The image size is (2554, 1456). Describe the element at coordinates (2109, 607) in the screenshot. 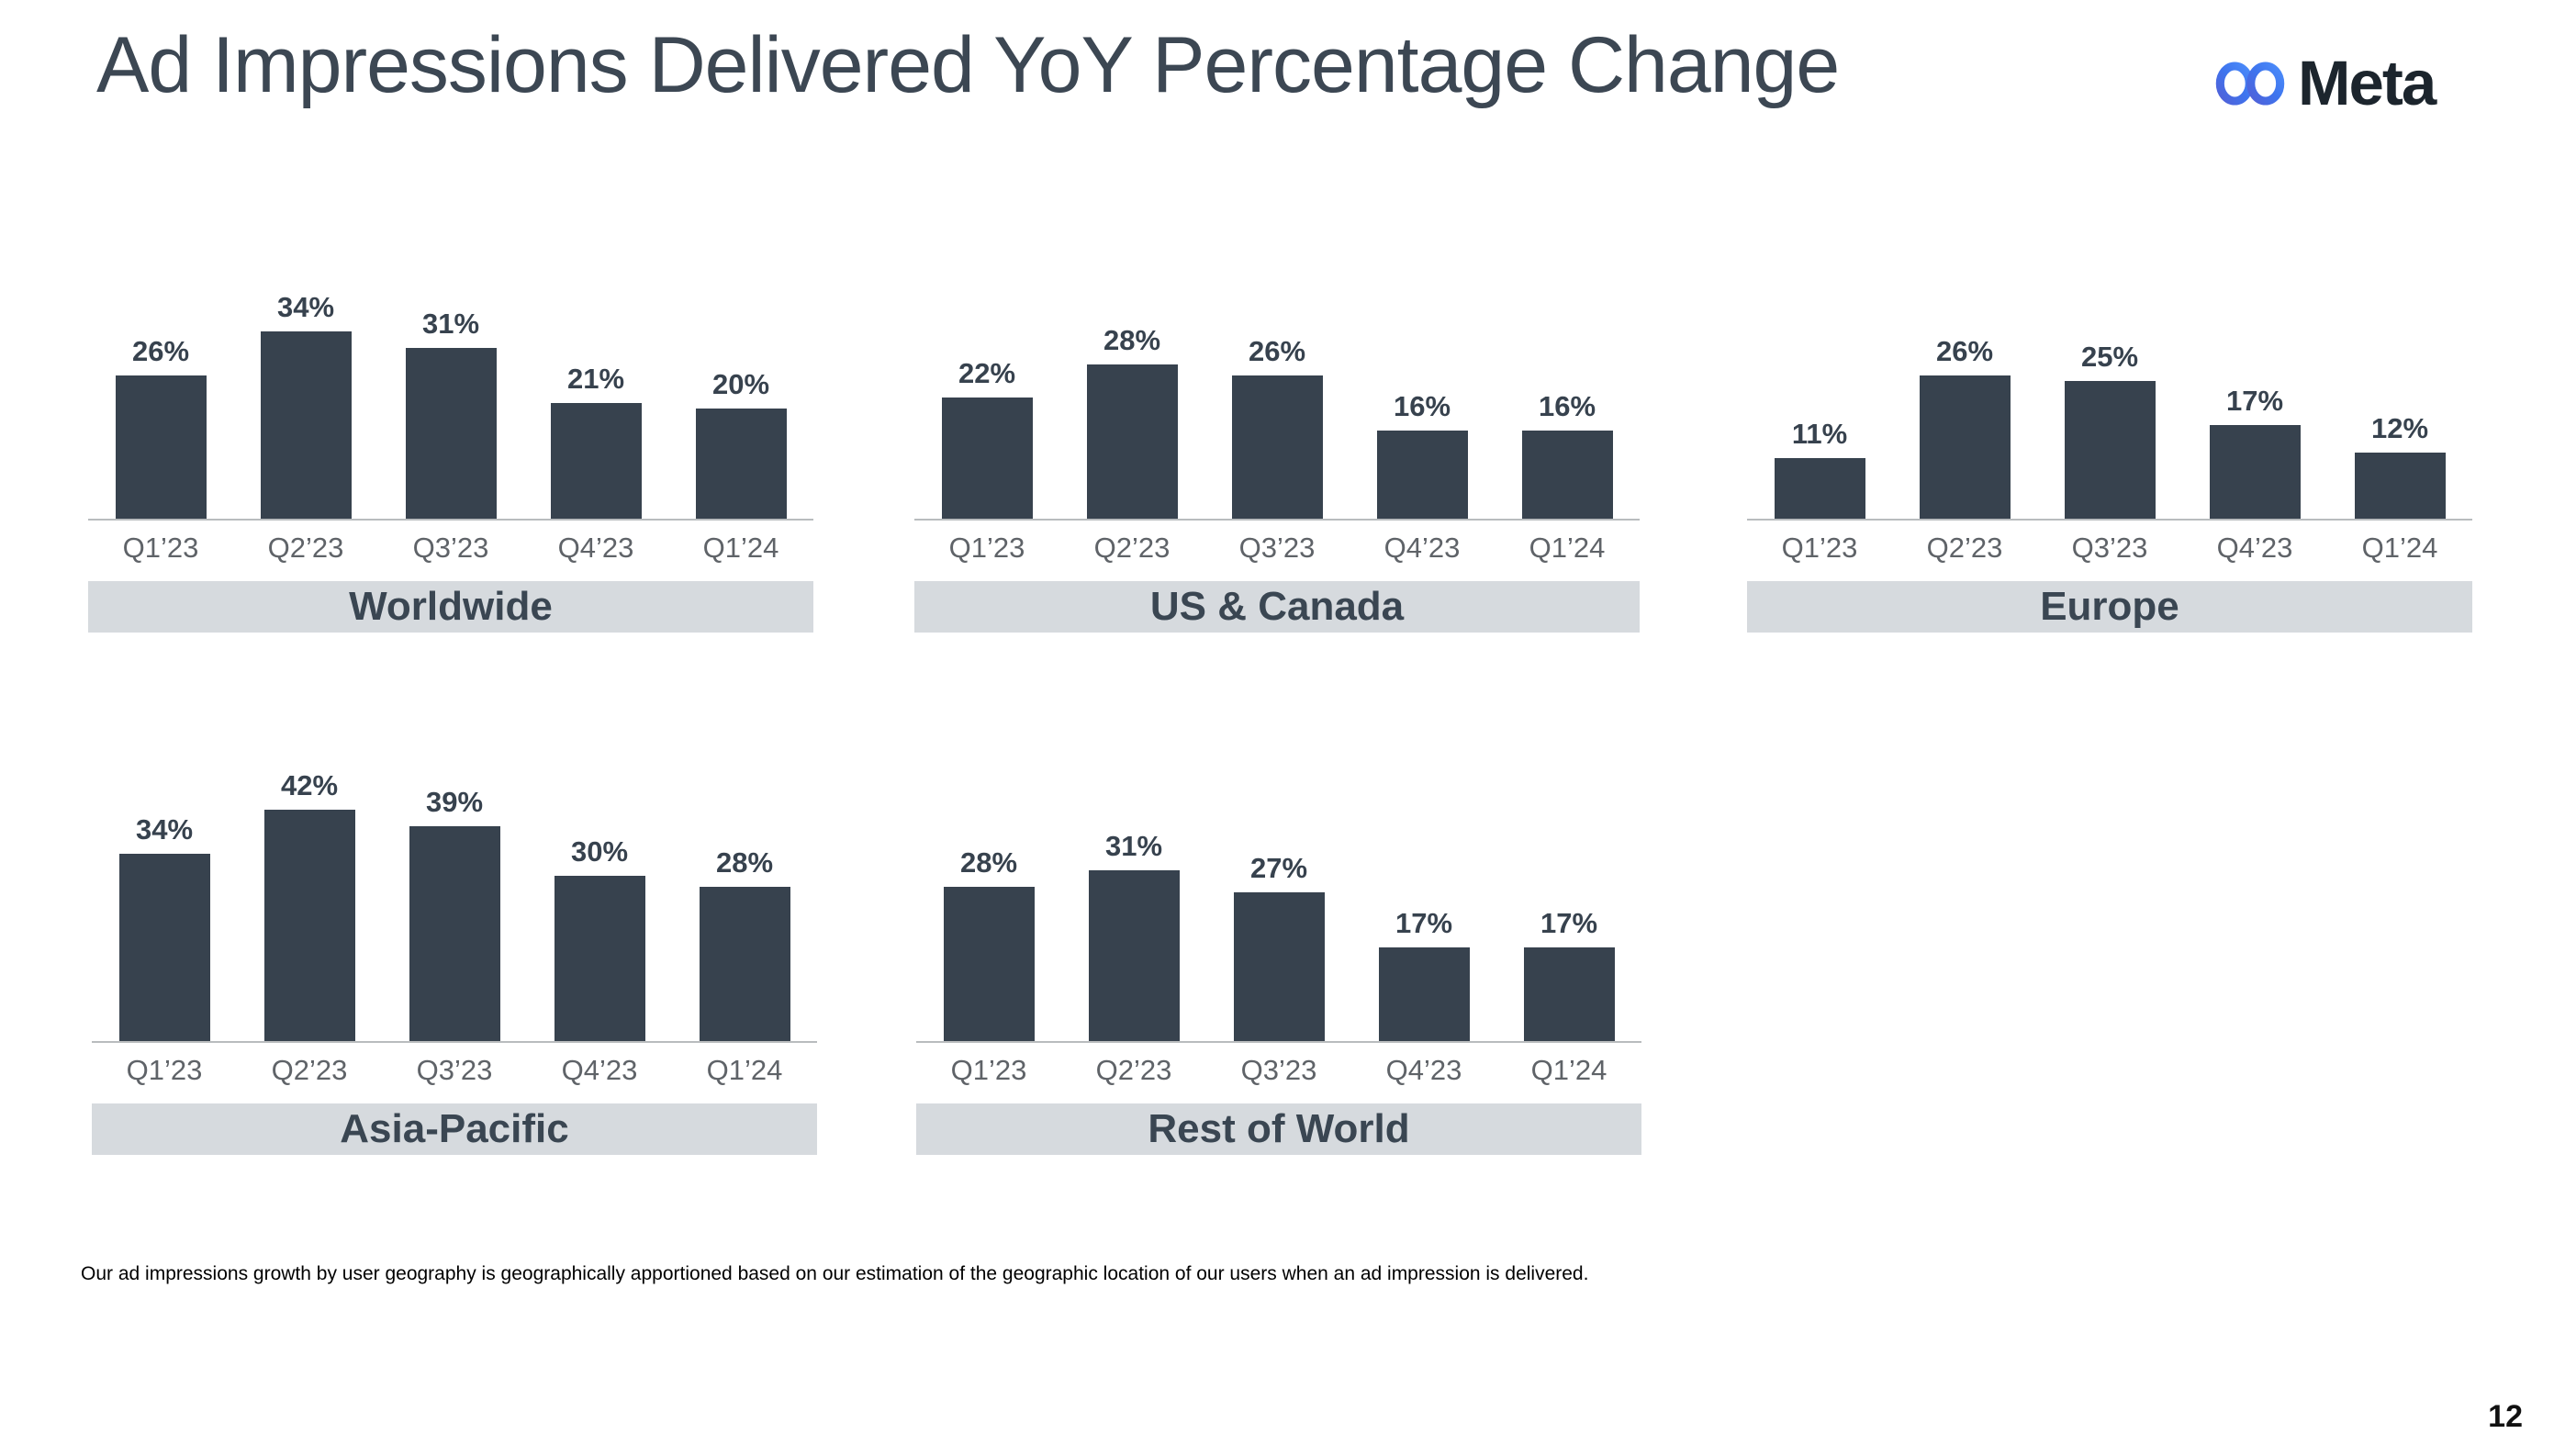

I see `region-banner: Europe` at that location.